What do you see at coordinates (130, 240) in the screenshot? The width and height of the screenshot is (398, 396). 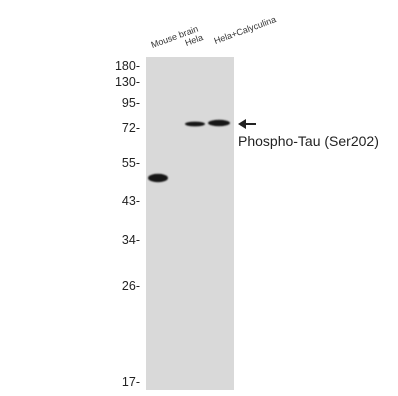 I see `mw-marker-34: 34-` at bounding box center [130, 240].